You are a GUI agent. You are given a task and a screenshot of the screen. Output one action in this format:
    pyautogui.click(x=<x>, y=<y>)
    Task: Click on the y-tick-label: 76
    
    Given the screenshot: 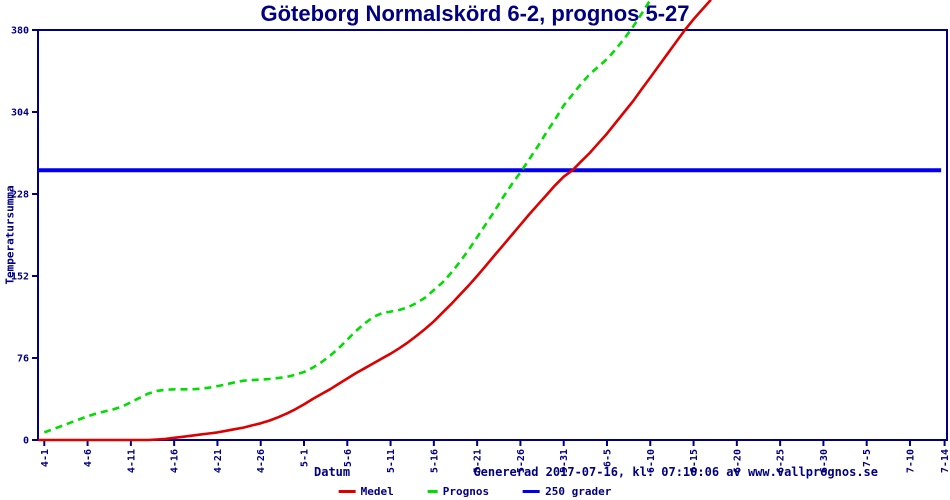 What is the action you would take?
    pyautogui.click(x=23, y=359)
    